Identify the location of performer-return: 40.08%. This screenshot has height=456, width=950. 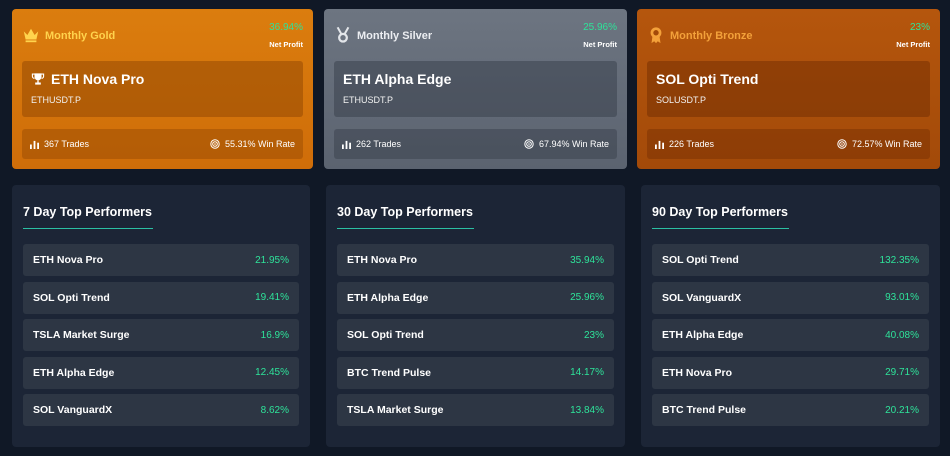
(902, 335).